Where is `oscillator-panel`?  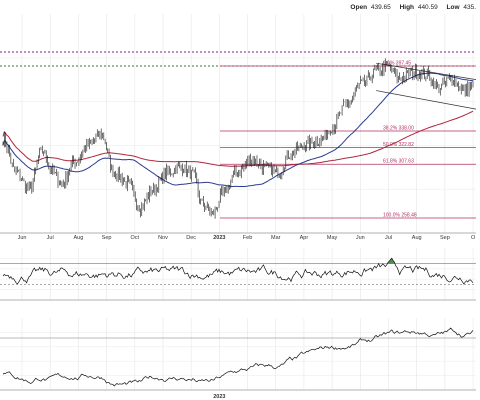
oscillator-panel is located at coordinates (238, 271).